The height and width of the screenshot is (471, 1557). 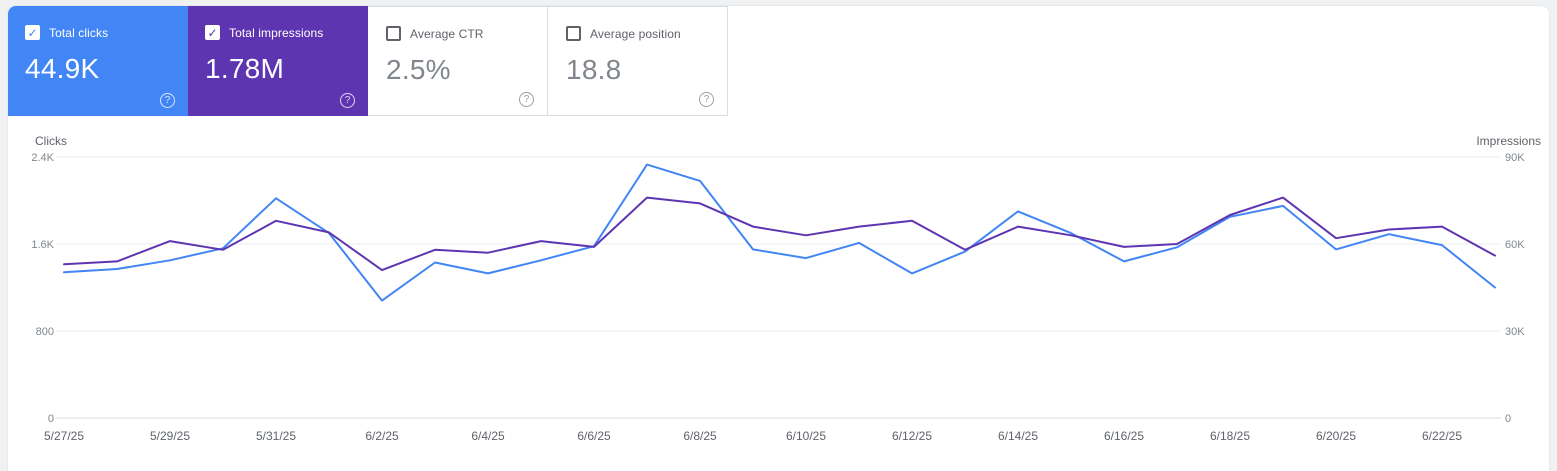 What do you see at coordinates (458, 61) in the screenshot?
I see `average-ctr-card: Average CTR 2.5% ?` at bounding box center [458, 61].